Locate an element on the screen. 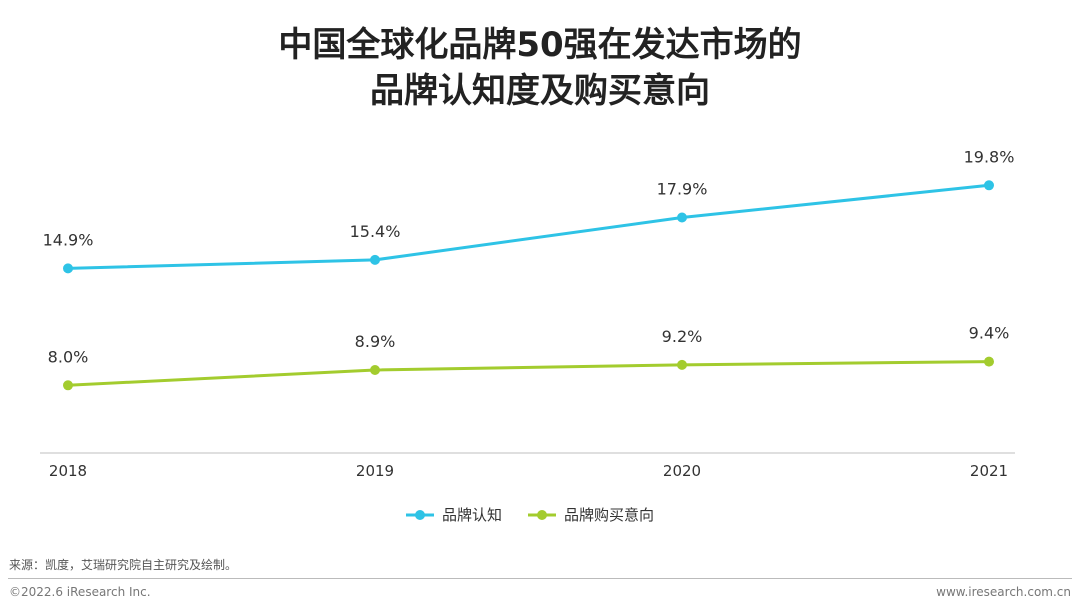  data-label-1-2: 9.2% is located at coordinates (682, 336).